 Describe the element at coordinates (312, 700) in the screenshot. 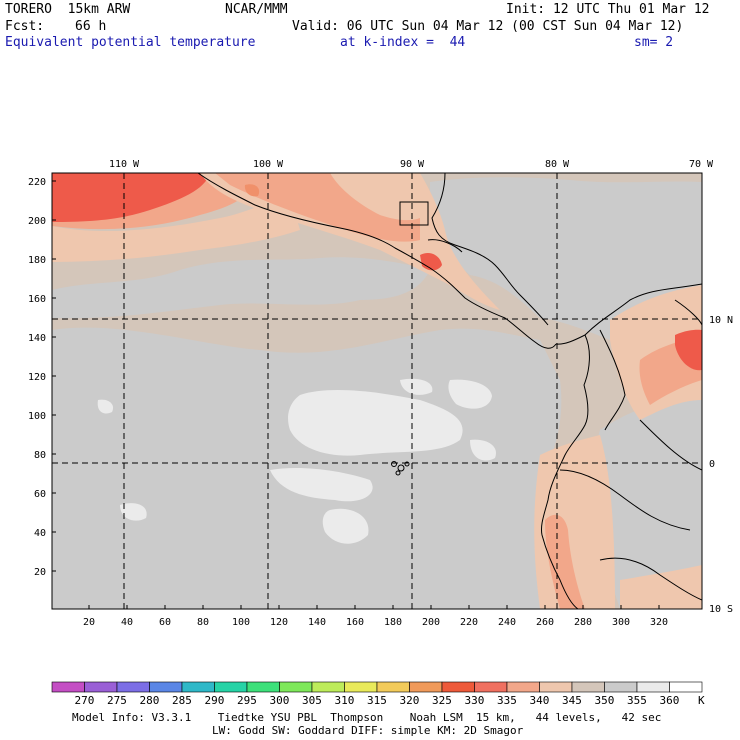

I see `colorbar-tick-label: 305` at that location.